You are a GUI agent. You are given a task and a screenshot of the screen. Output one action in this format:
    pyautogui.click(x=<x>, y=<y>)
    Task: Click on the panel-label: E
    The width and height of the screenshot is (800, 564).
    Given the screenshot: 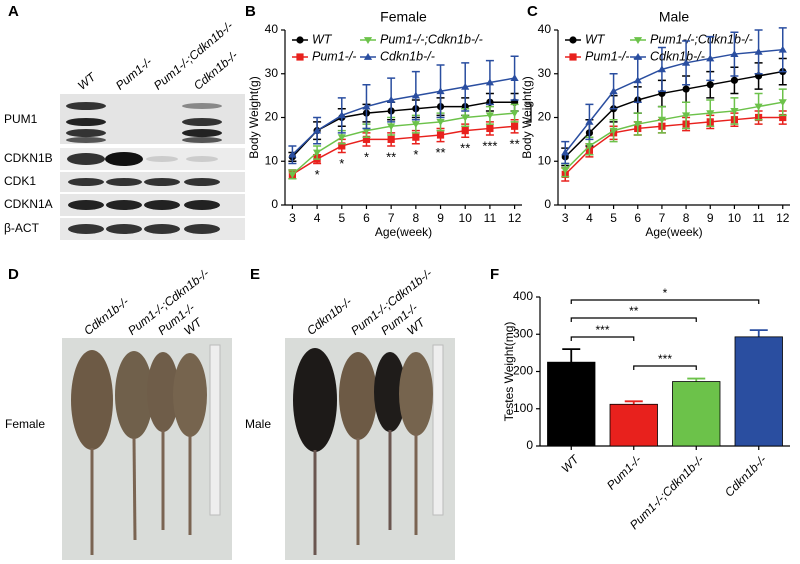 What is the action you would take?
    pyautogui.click(x=255, y=274)
    